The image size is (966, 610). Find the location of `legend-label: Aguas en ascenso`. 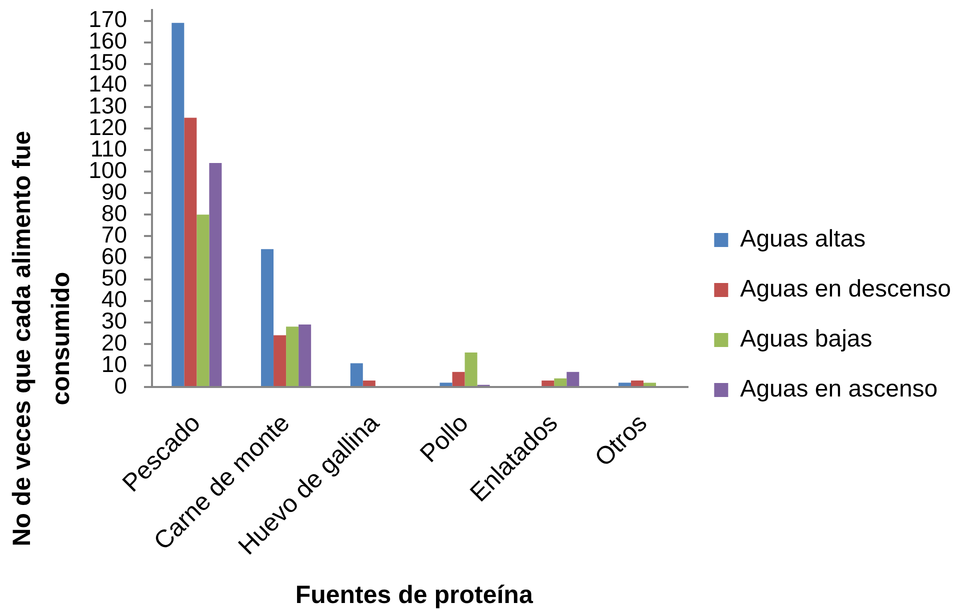

legend-label: Aguas en ascenso is located at coordinates (839, 389).